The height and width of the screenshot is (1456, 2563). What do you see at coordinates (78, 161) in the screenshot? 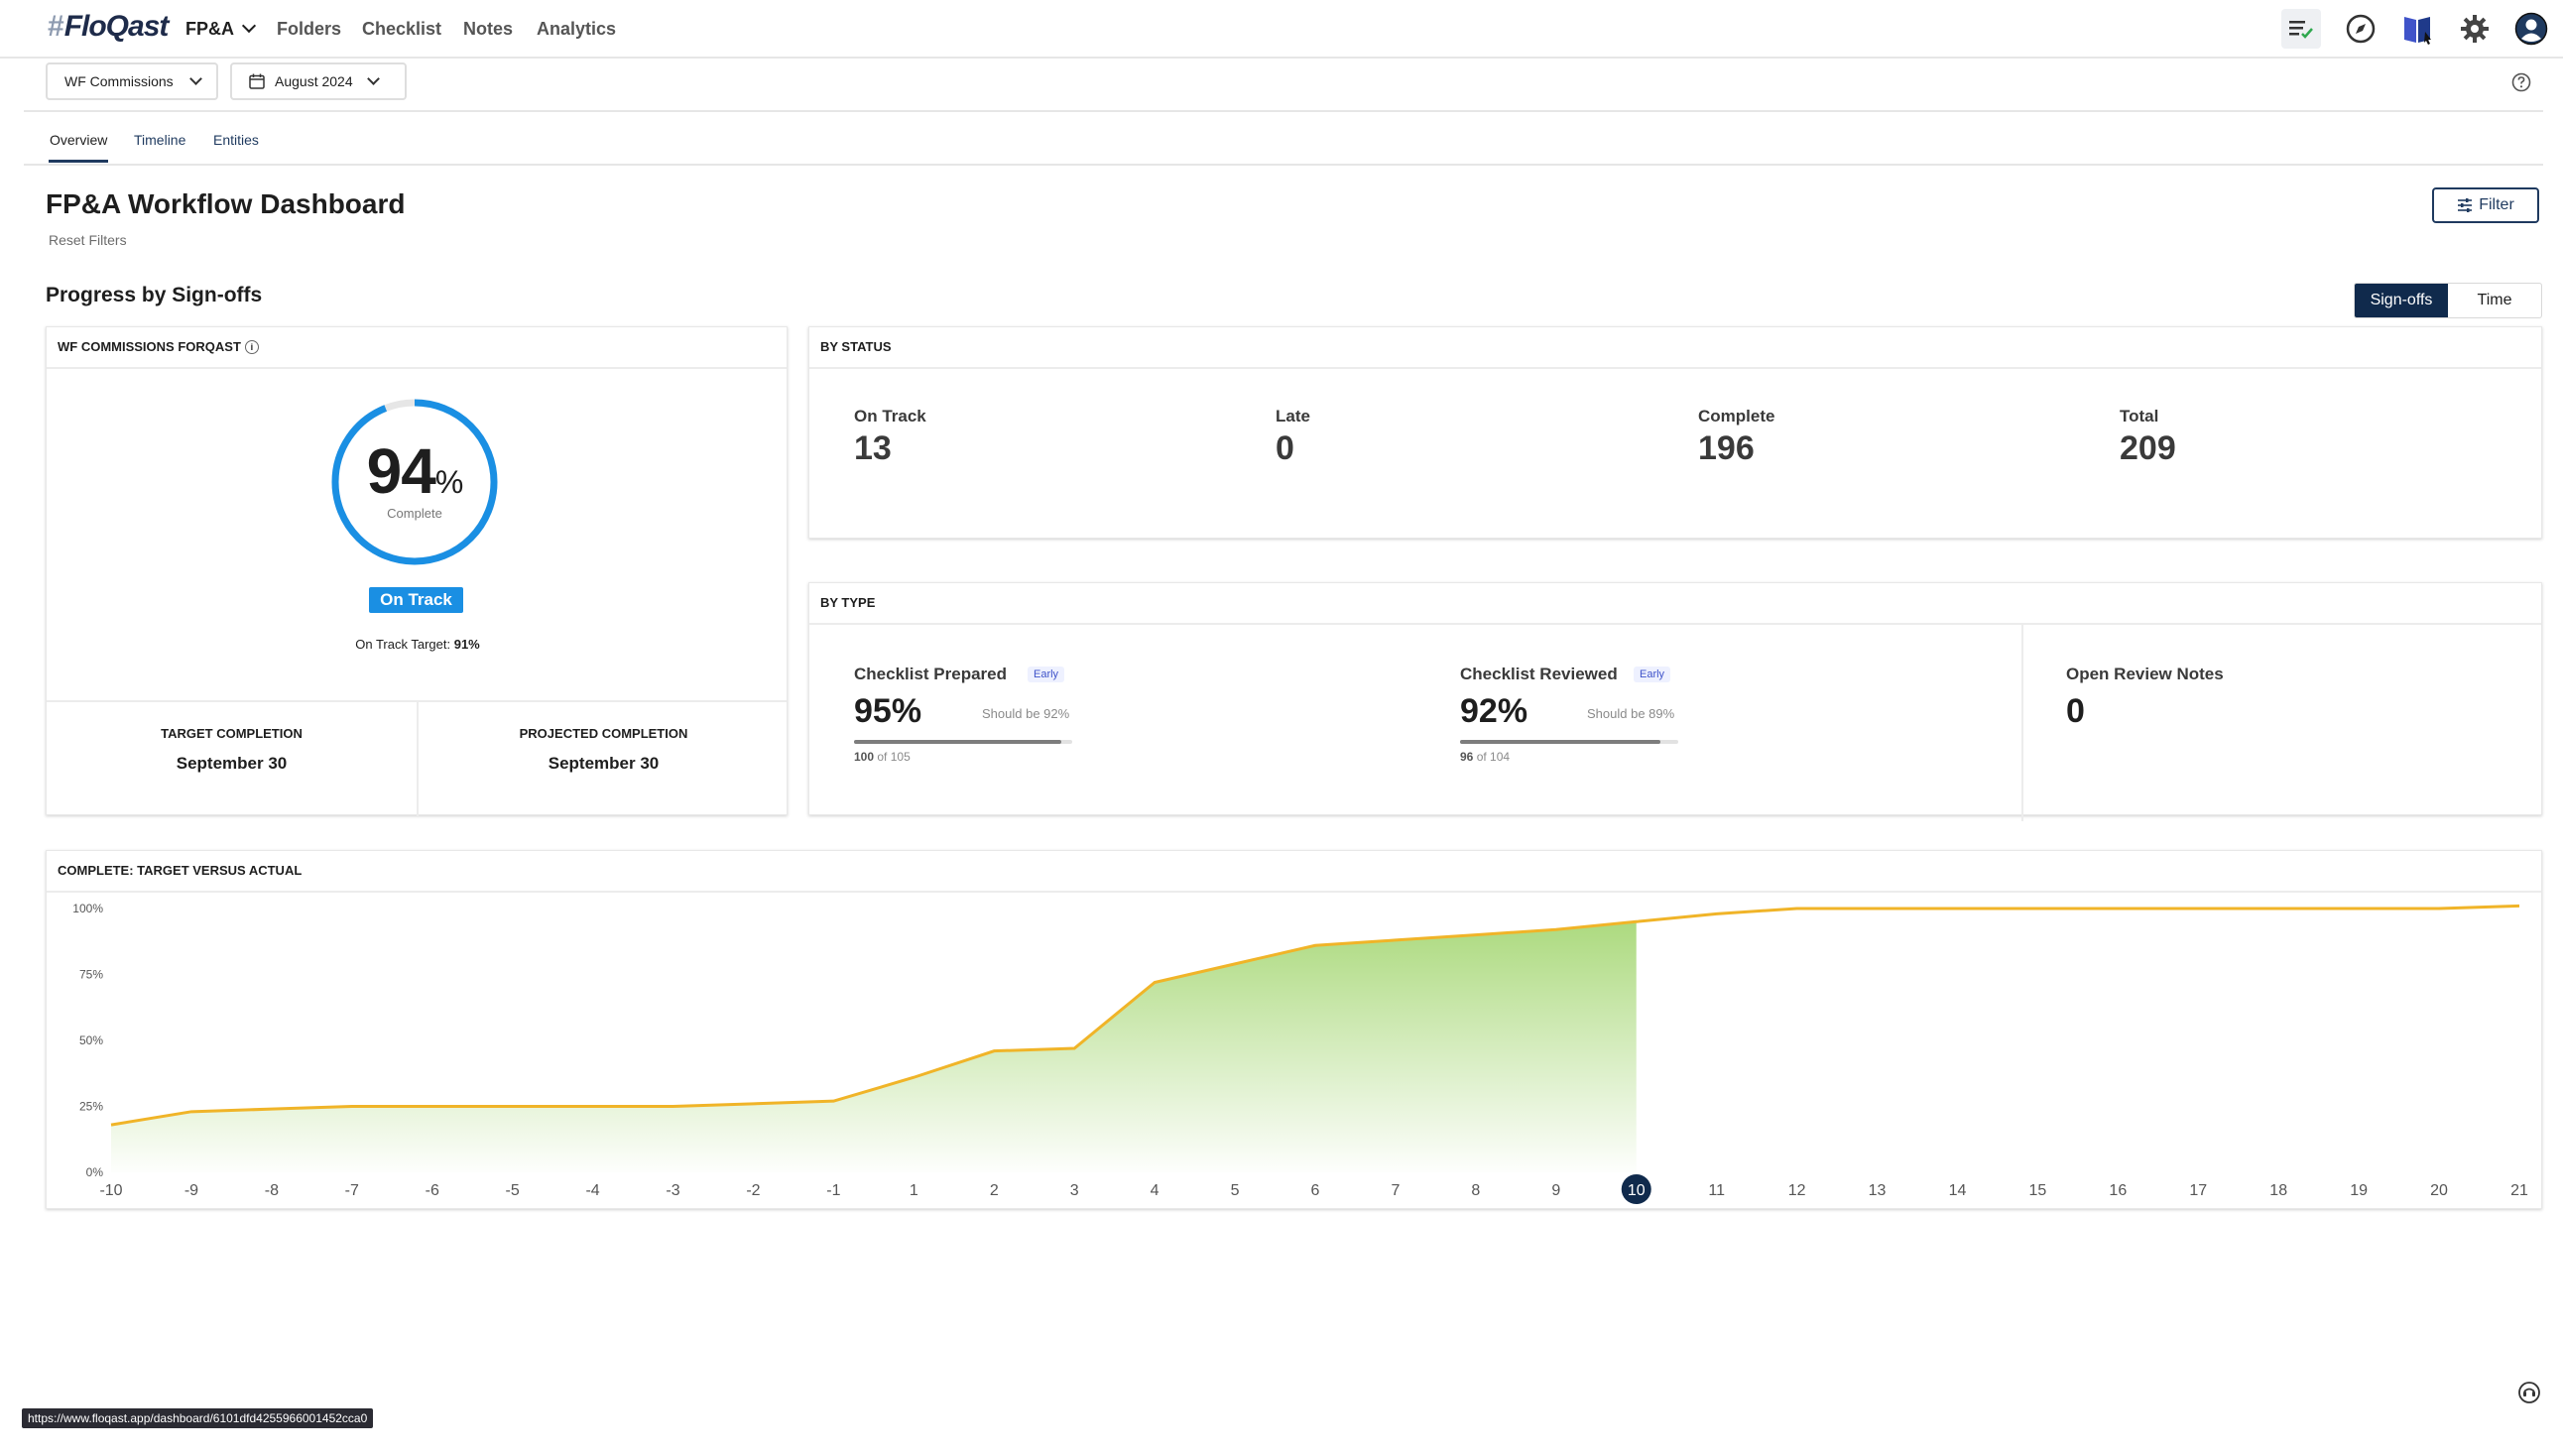
I see `active-tab-indicator` at bounding box center [78, 161].